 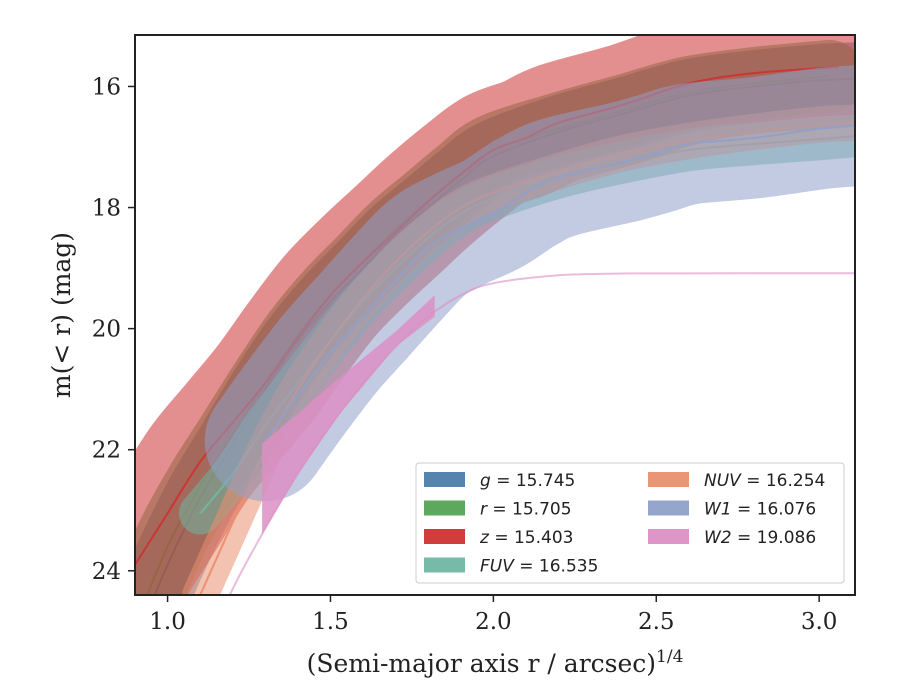 What do you see at coordinates (106, 330) in the screenshot?
I see `y-tick-label: 20` at bounding box center [106, 330].